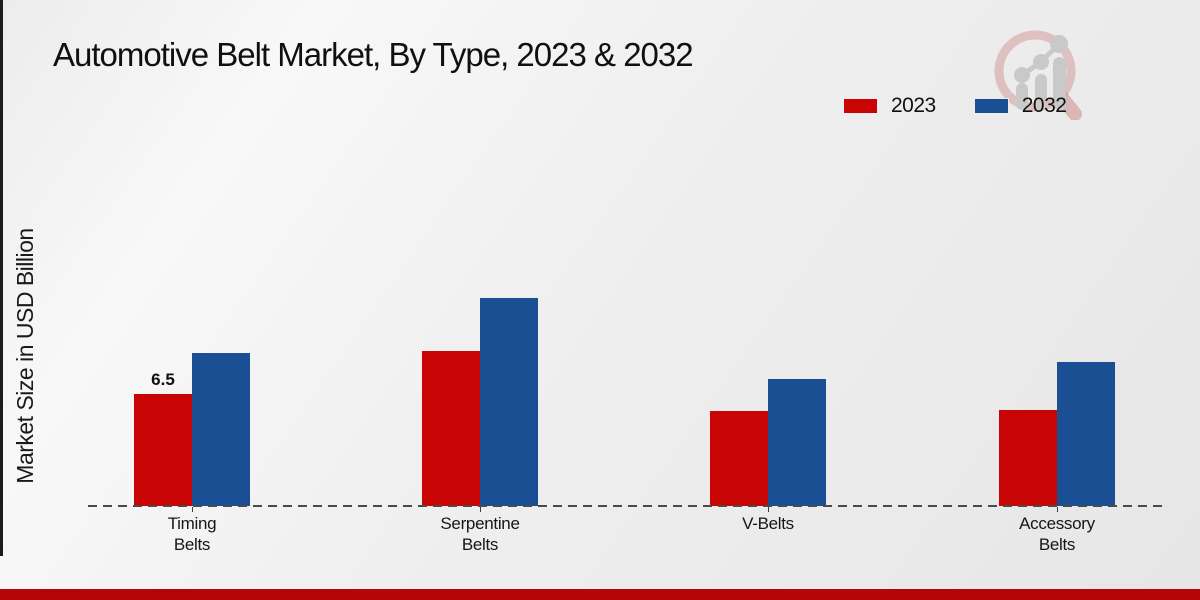 This screenshot has height=600, width=1200. I want to click on bar-2032-serpentine-belts, so click(509, 402).